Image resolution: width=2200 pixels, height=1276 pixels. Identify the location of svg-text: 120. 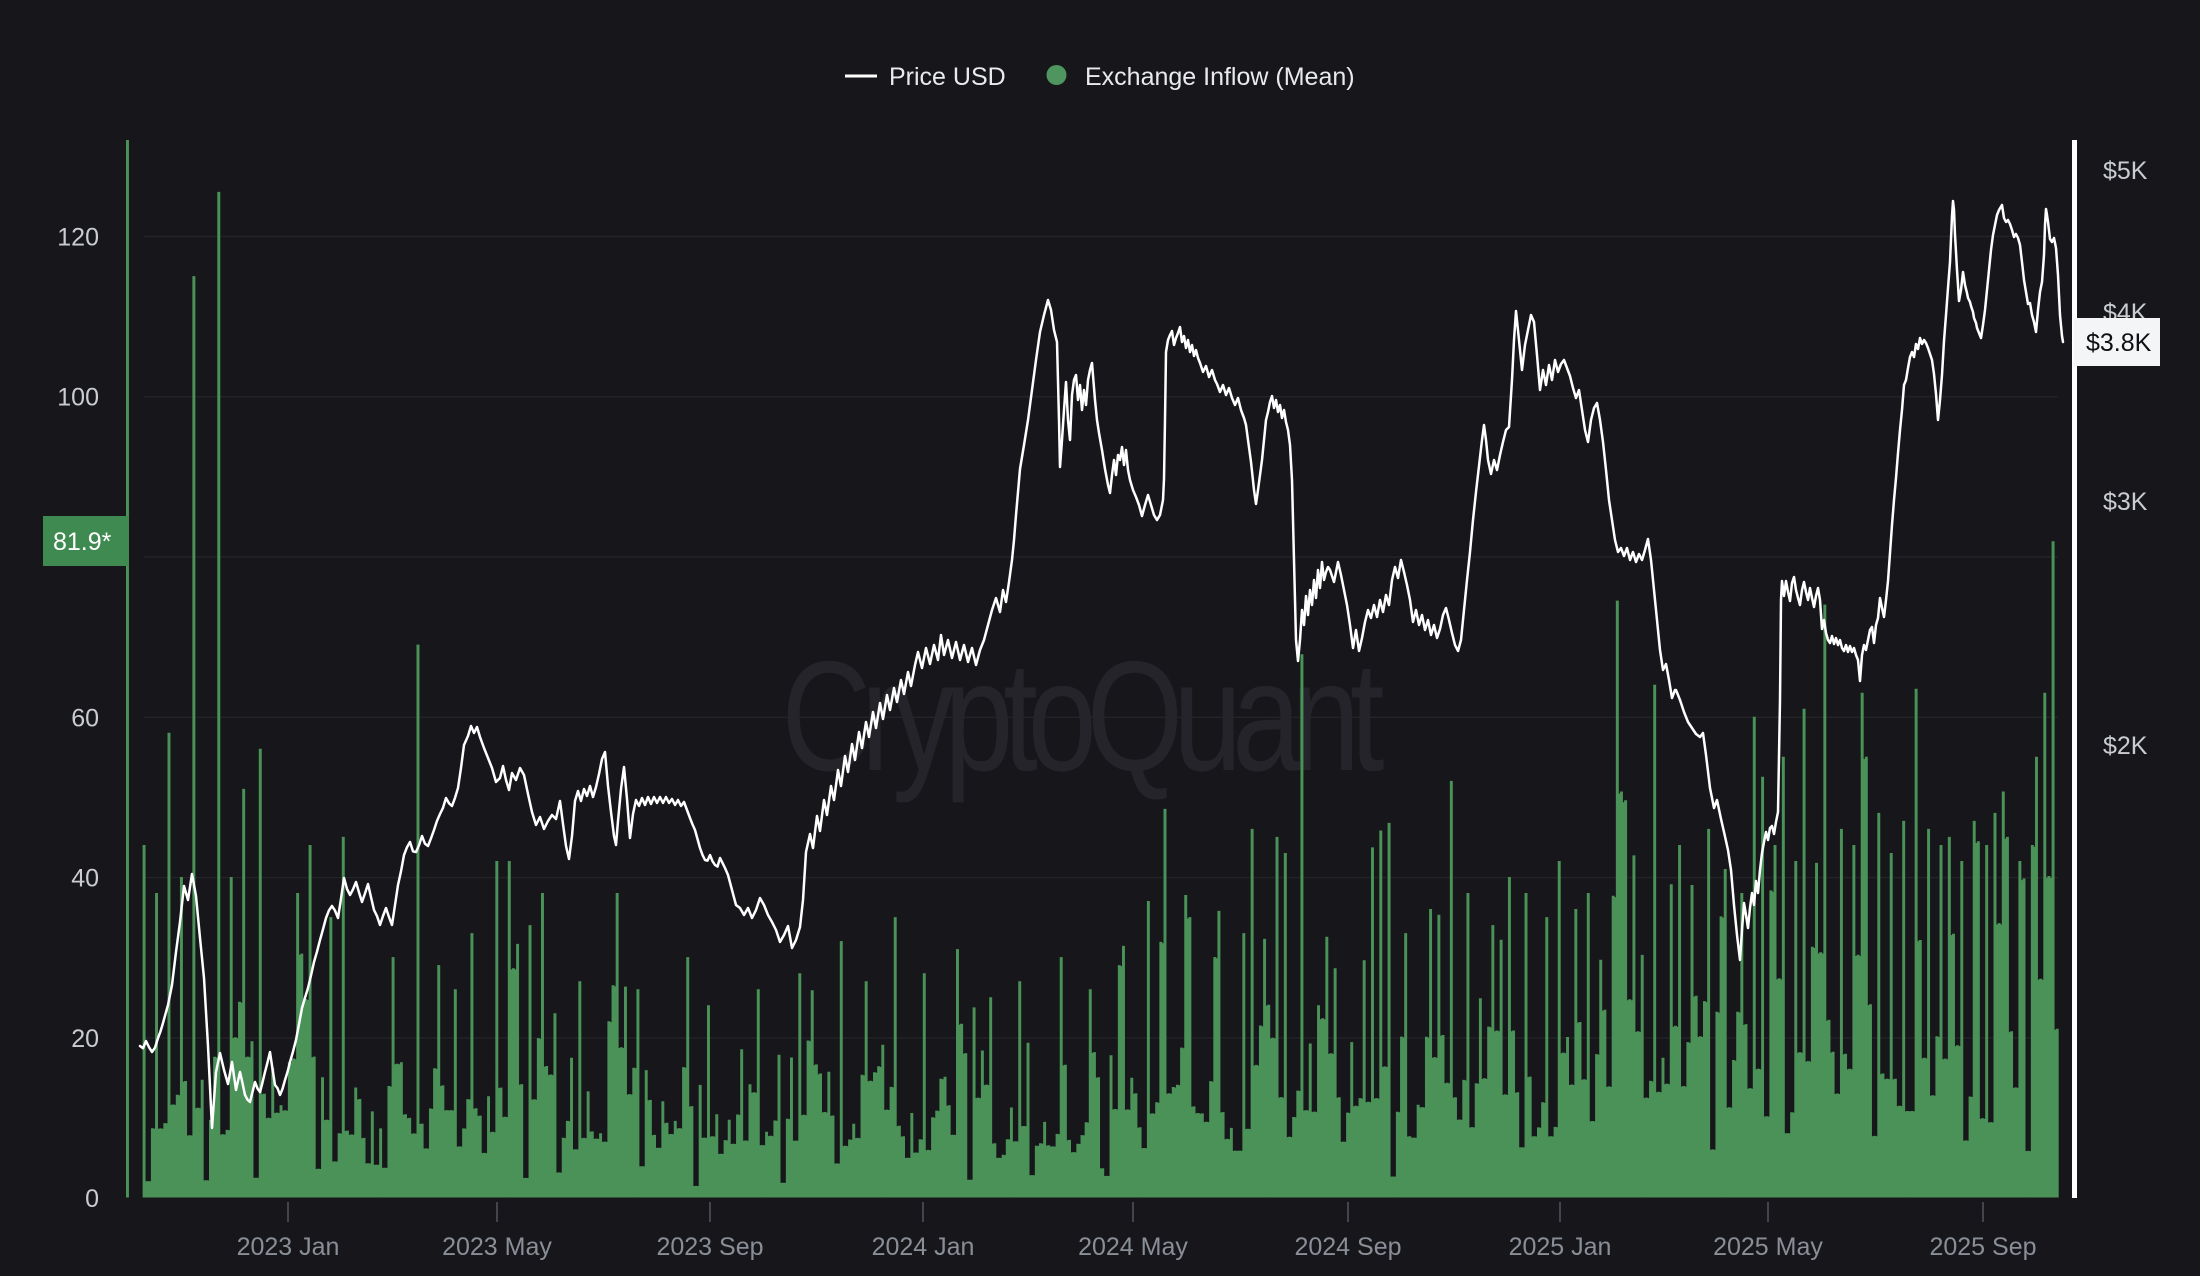
(78, 237).